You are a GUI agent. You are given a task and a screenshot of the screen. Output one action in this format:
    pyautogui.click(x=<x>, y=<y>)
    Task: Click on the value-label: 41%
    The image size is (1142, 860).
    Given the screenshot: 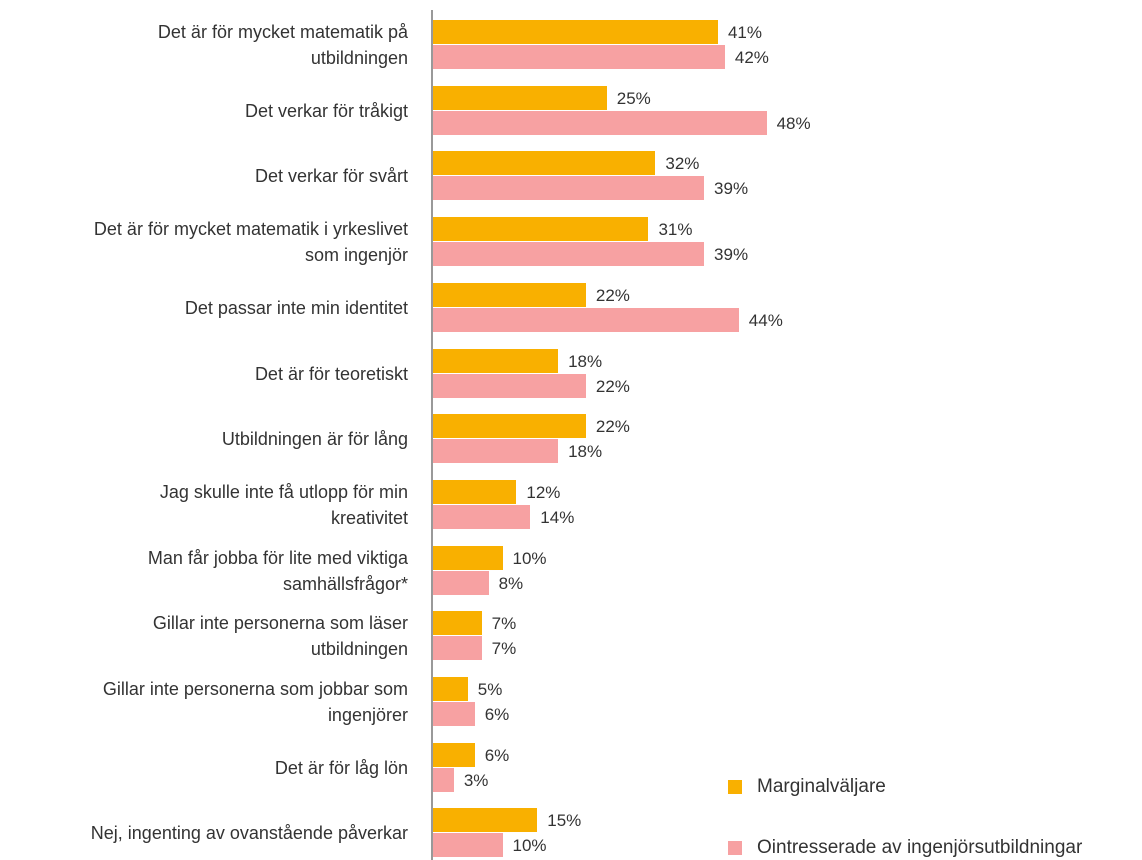 What is the action you would take?
    pyautogui.click(x=744, y=32)
    